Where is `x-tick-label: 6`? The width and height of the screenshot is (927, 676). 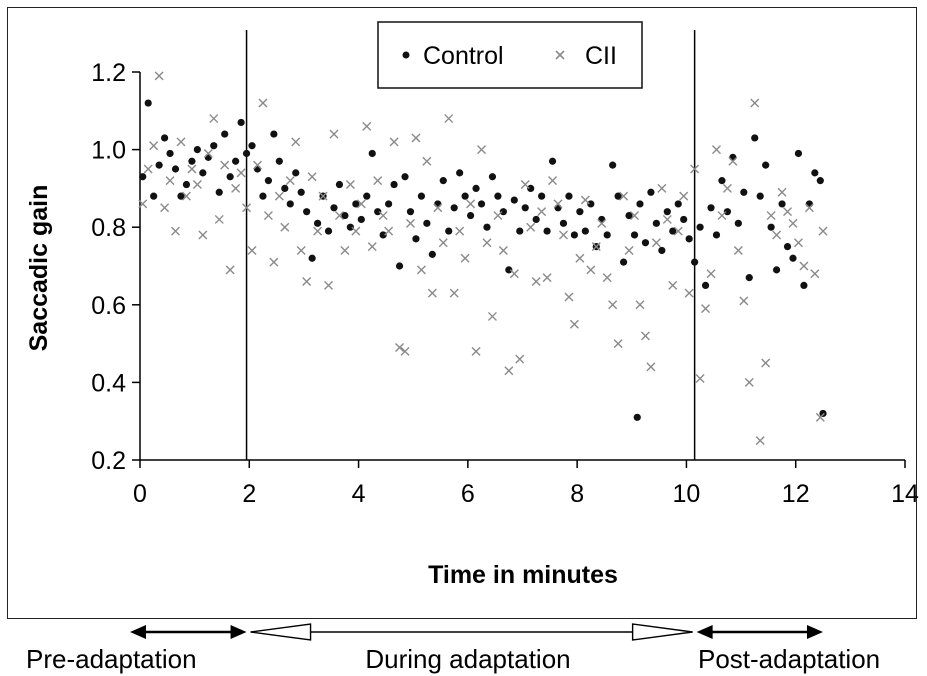
x-tick-label: 6 is located at coordinates (468, 494).